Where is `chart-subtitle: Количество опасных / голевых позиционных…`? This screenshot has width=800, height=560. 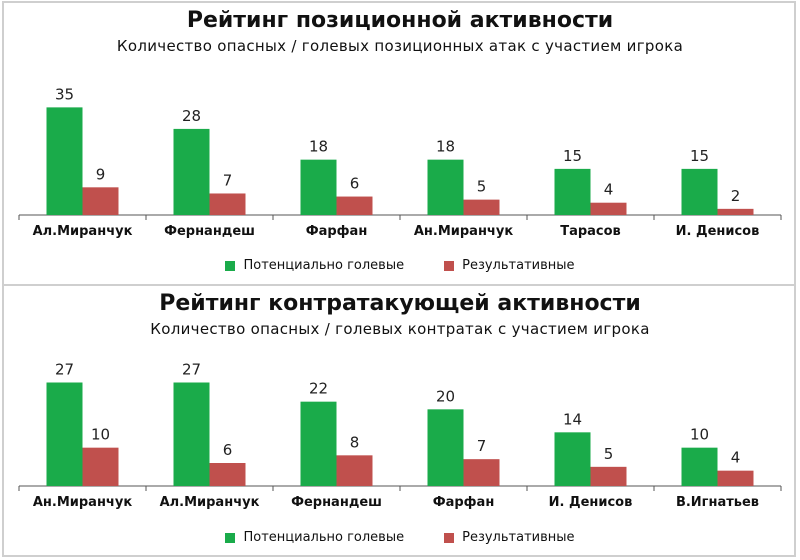
chart-subtitle: Количество опасных / голевых позиционных… is located at coordinates (400, 46).